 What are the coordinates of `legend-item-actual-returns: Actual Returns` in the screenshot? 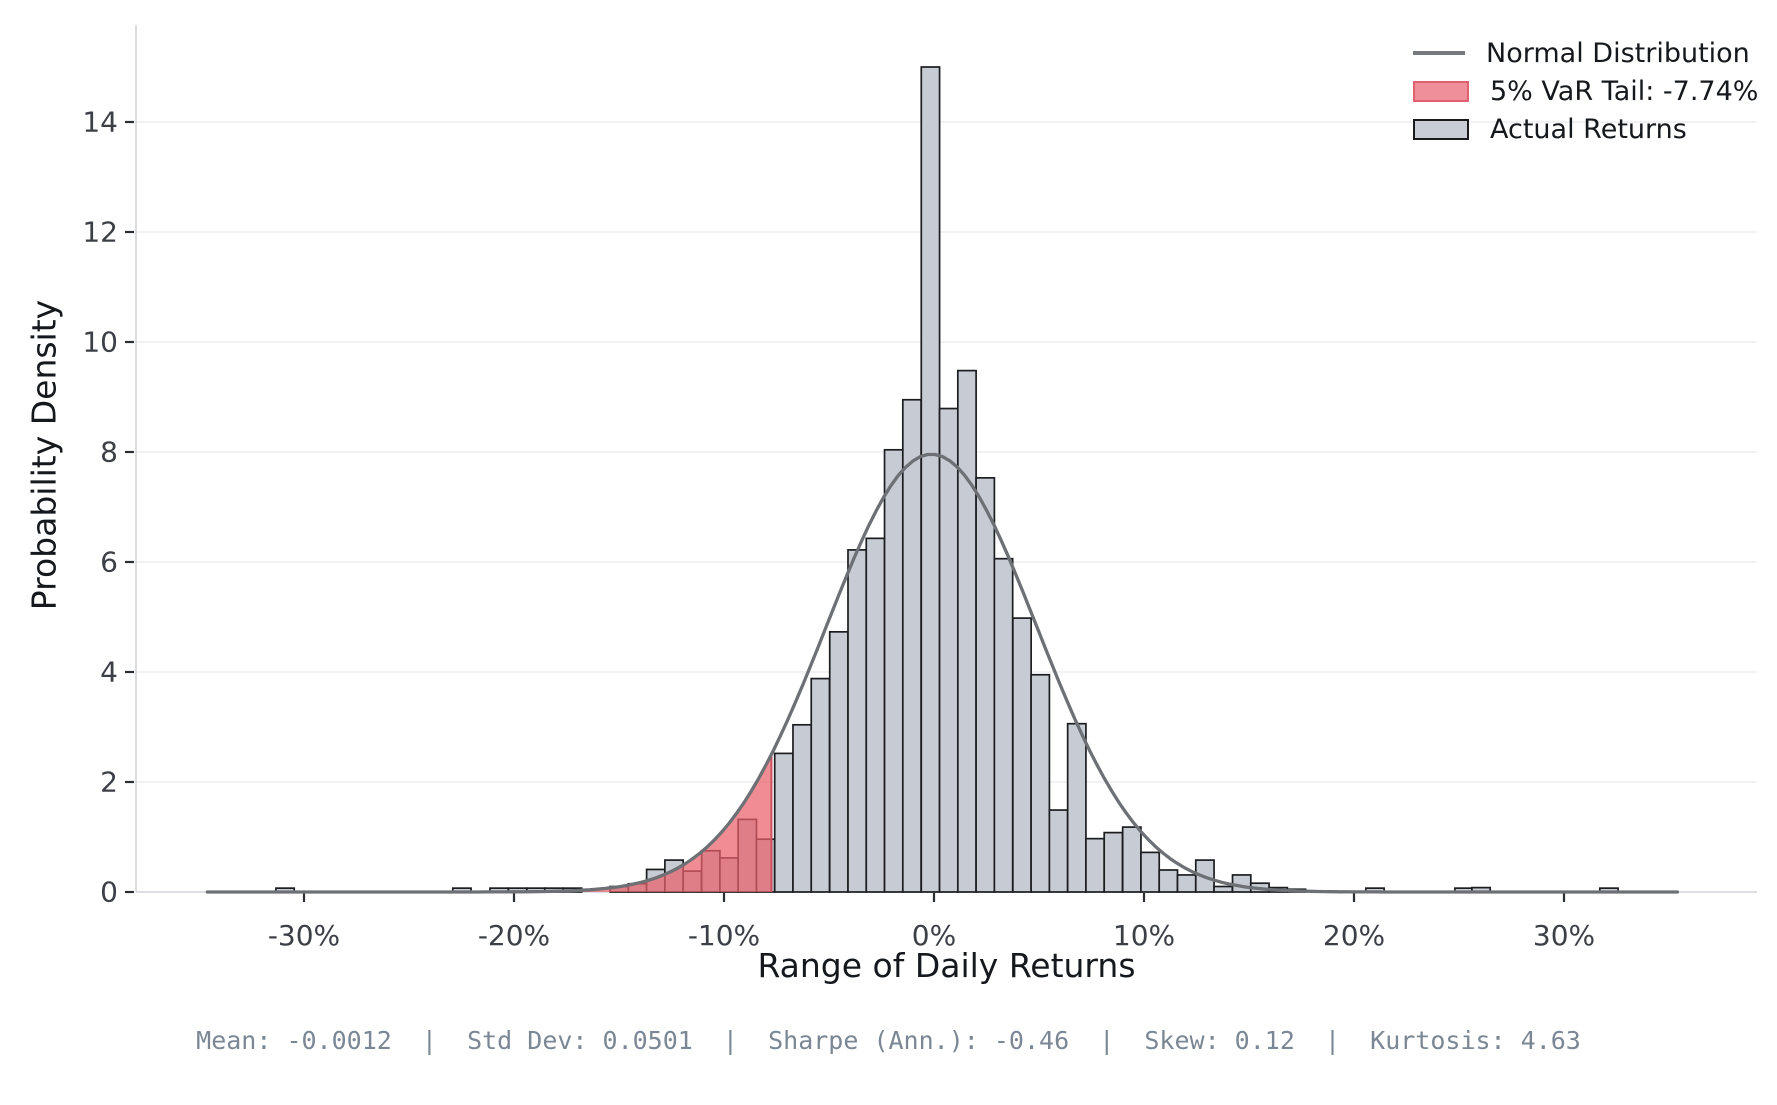 It's located at (1585, 129).